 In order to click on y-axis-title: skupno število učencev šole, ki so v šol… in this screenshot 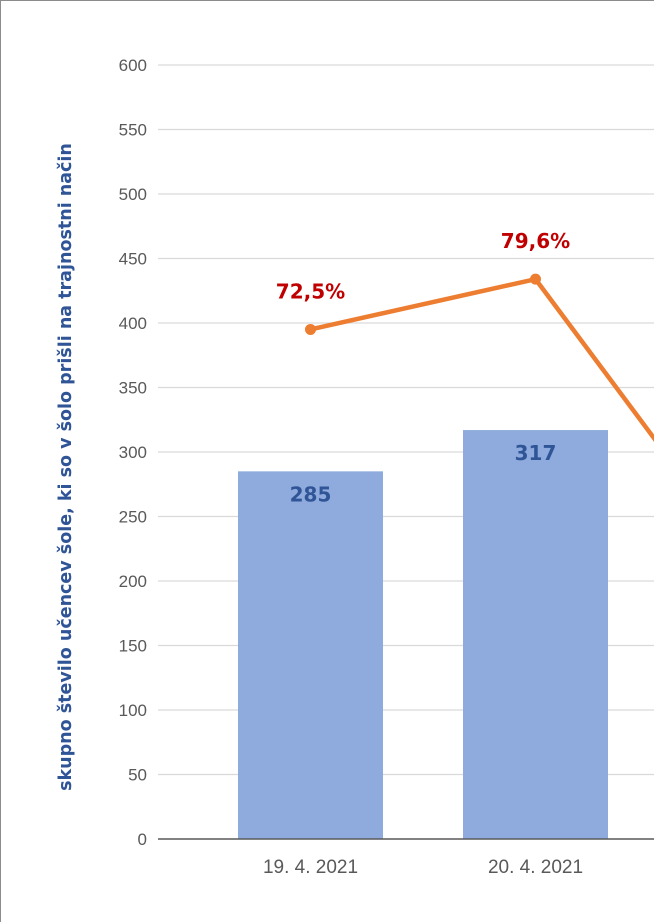, I will do `click(66, 467)`.